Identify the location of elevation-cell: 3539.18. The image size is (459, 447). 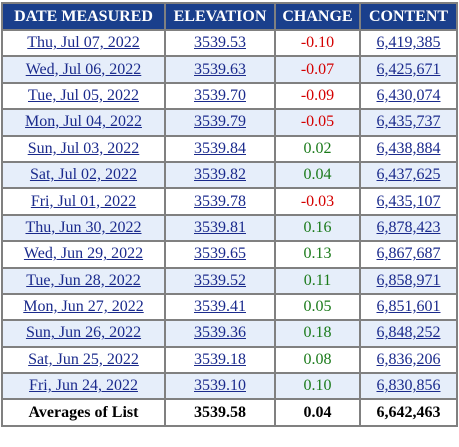
(220, 360).